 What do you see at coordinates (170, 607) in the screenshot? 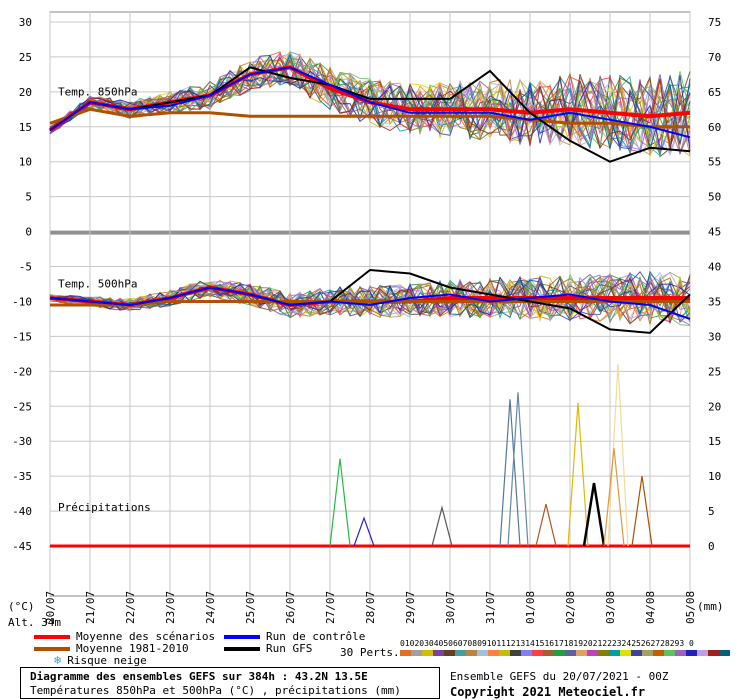
I see `x-tick-label: 23/07` at bounding box center [170, 607].